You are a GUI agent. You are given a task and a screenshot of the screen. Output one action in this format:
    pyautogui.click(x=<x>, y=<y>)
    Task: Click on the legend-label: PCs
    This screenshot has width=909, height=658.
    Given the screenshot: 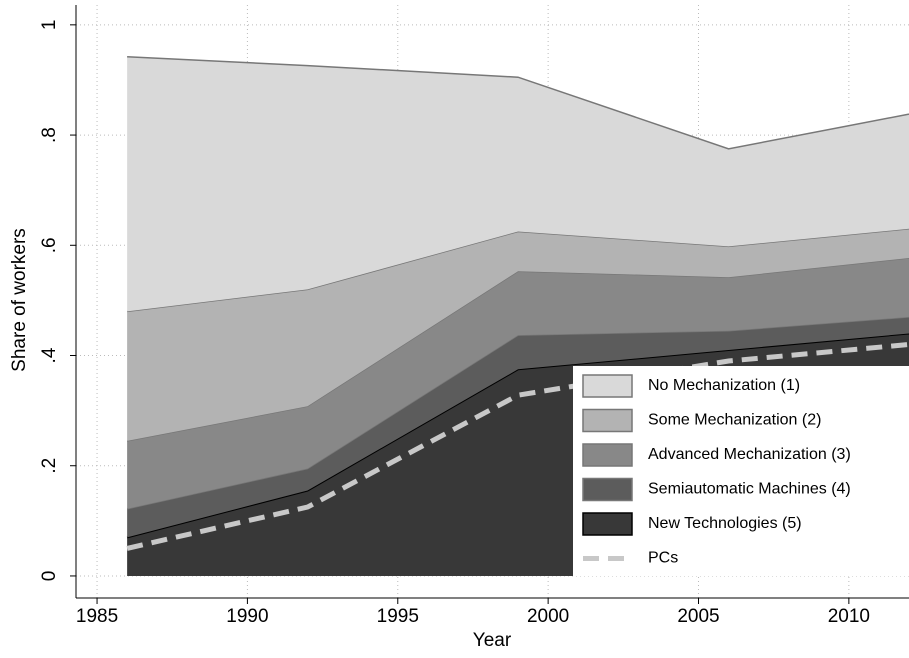 What is the action you would take?
    pyautogui.click(x=663, y=558)
    